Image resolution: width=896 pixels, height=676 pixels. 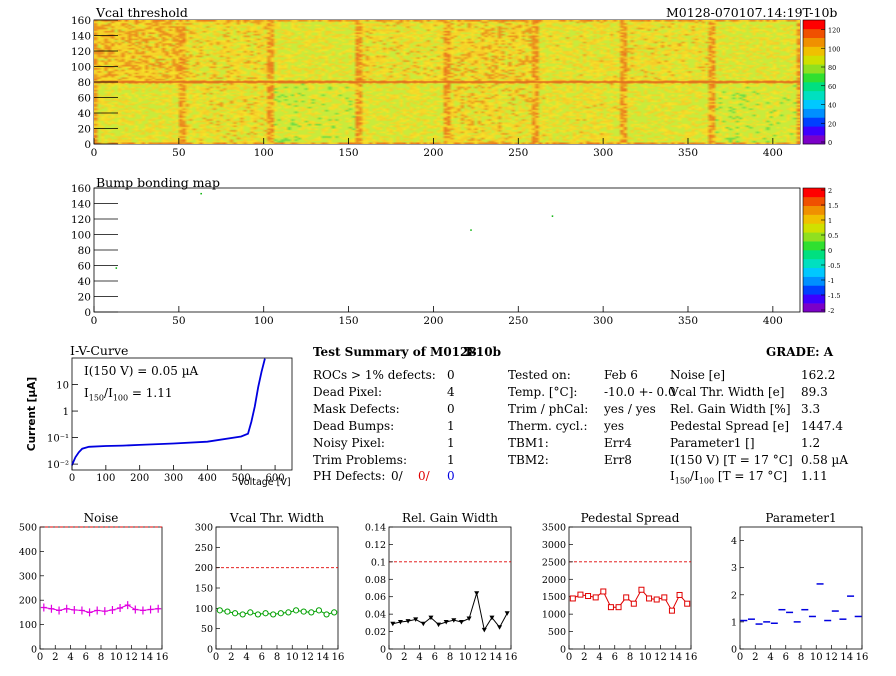 I want to click on vcal-map-ytick-label: 20, so click(x=84, y=130).